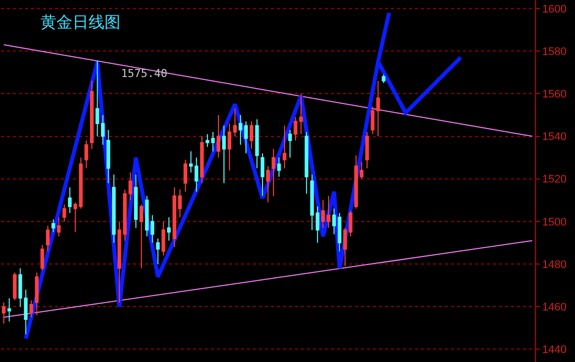 This screenshot has height=362, width=575. Describe the element at coordinates (554, 137) in the screenshot. I see `y-tick-label: 1540` at that location.